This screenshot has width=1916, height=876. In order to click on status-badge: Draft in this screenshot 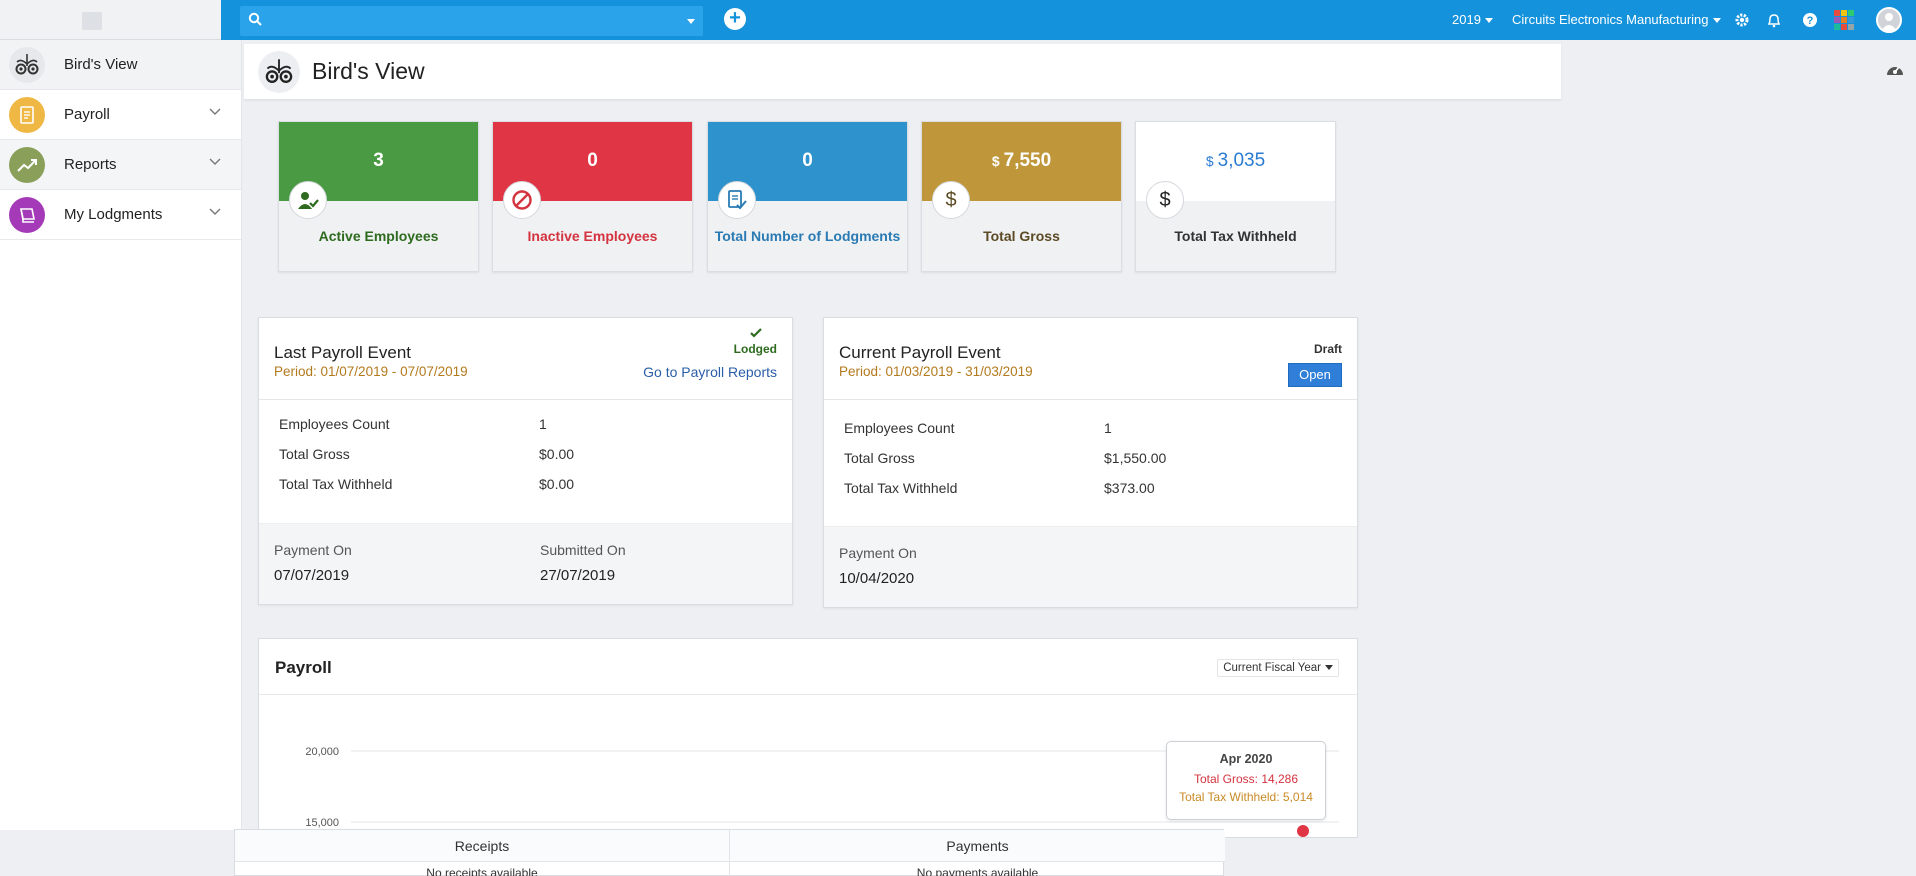, I will do `click(1327, 349)`.